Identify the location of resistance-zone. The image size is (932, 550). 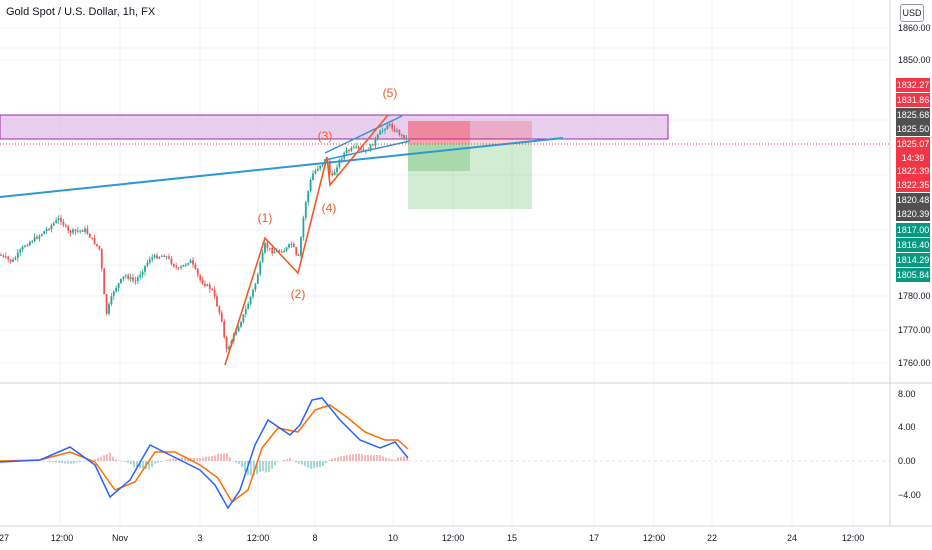
(334, 127).